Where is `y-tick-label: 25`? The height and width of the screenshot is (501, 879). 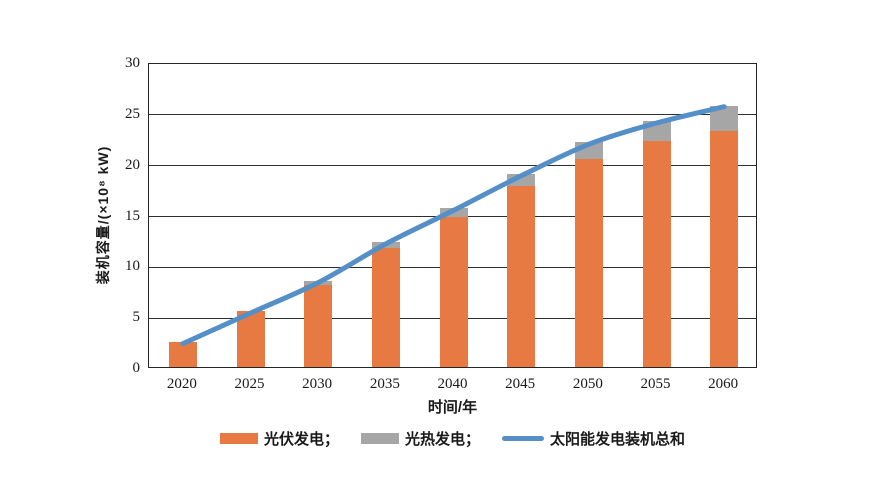
y-tick-label: 25 is located at coordinates (132, 113).